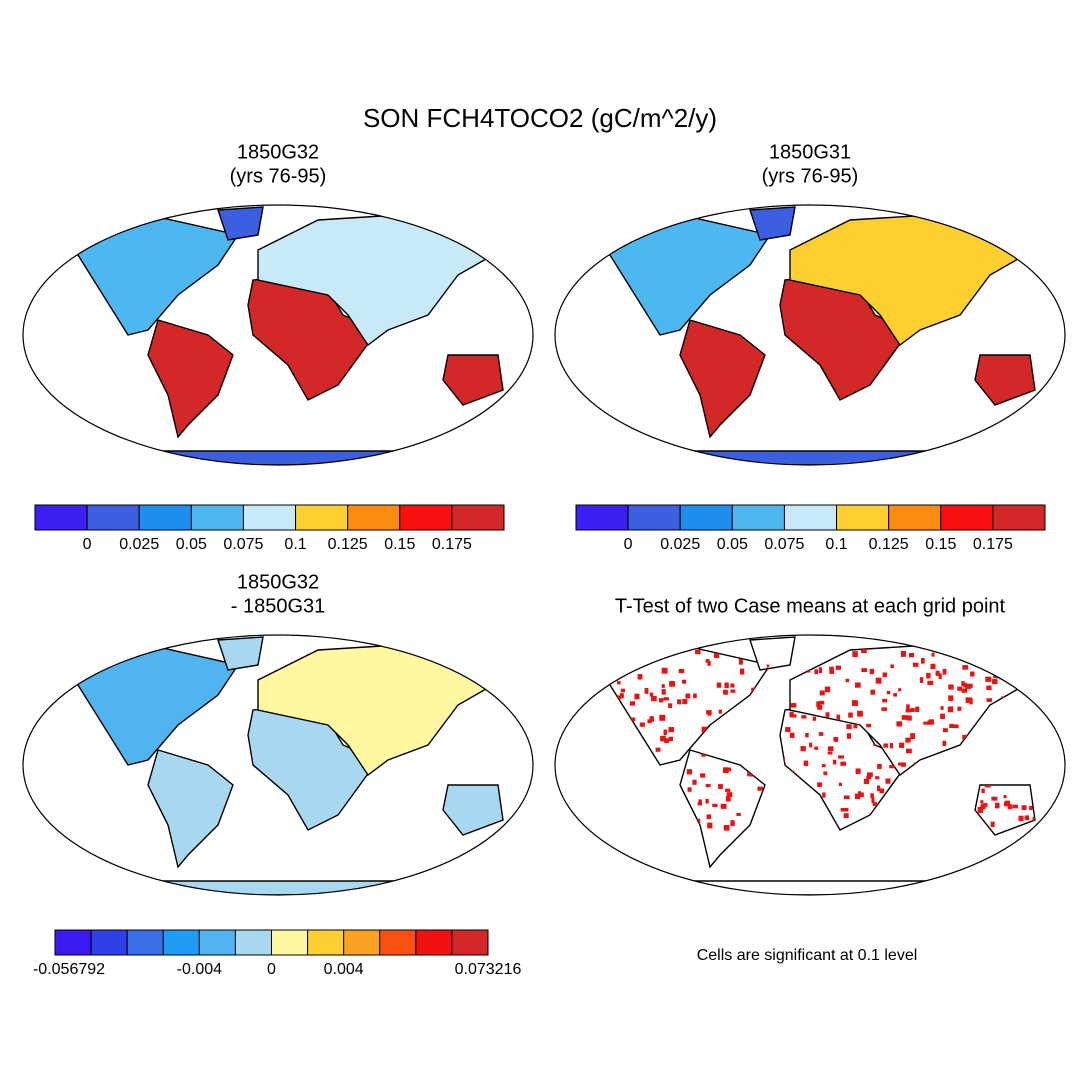 This screenshot has width=1080, height=1080. Describe the element at coordinates (810, 335) in the screenshot. I see `map-panel` at that location.